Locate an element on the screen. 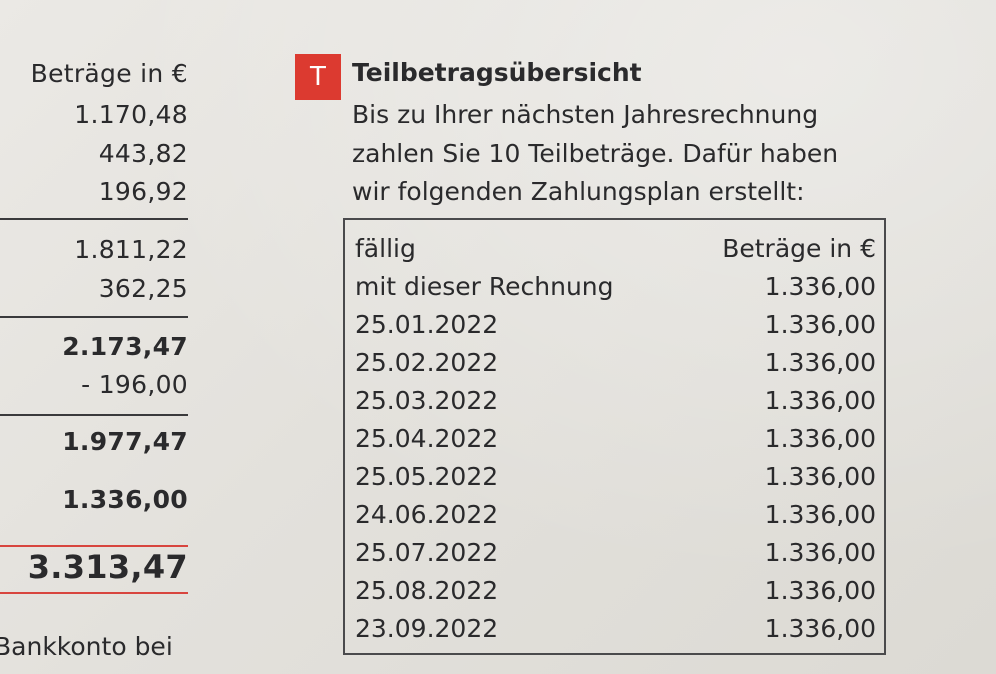 This screenshot has width=996, height=674. table-header: fällig Beträge in € is located at coordinates (615, 249).